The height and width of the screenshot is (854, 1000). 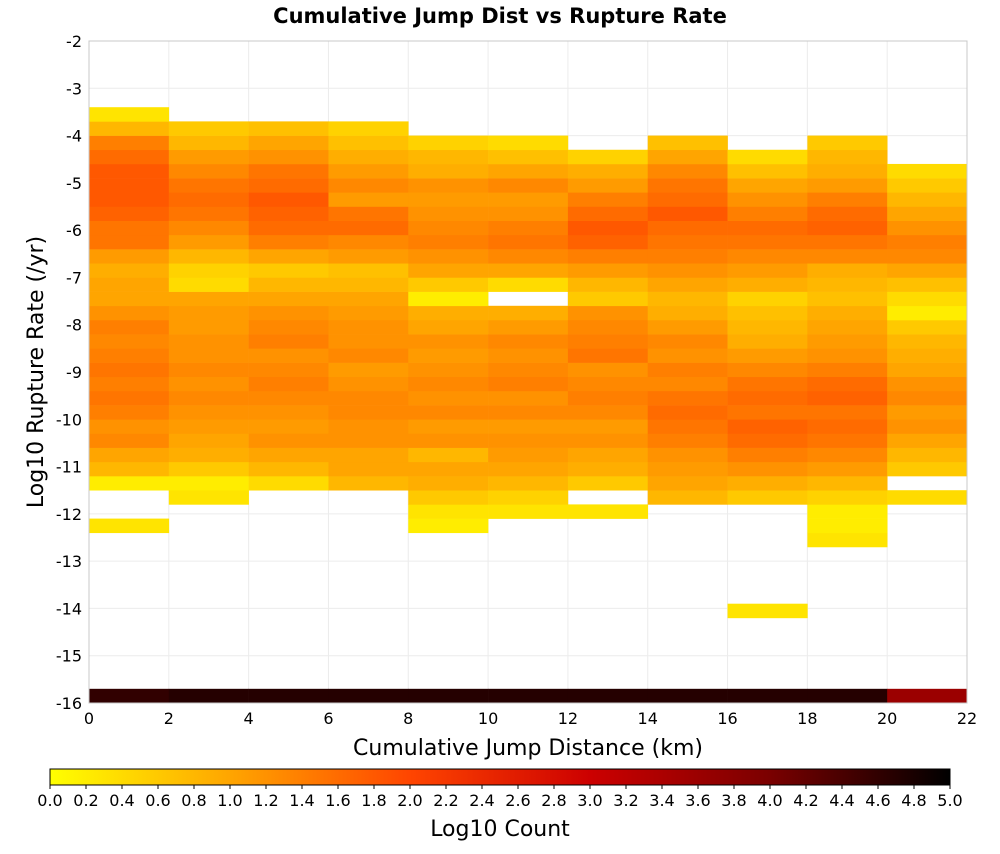 What do you see at coordinates (967, 718) in the screenshot?
I see `x-tick-label: 22` at bounding box center [967, 718].